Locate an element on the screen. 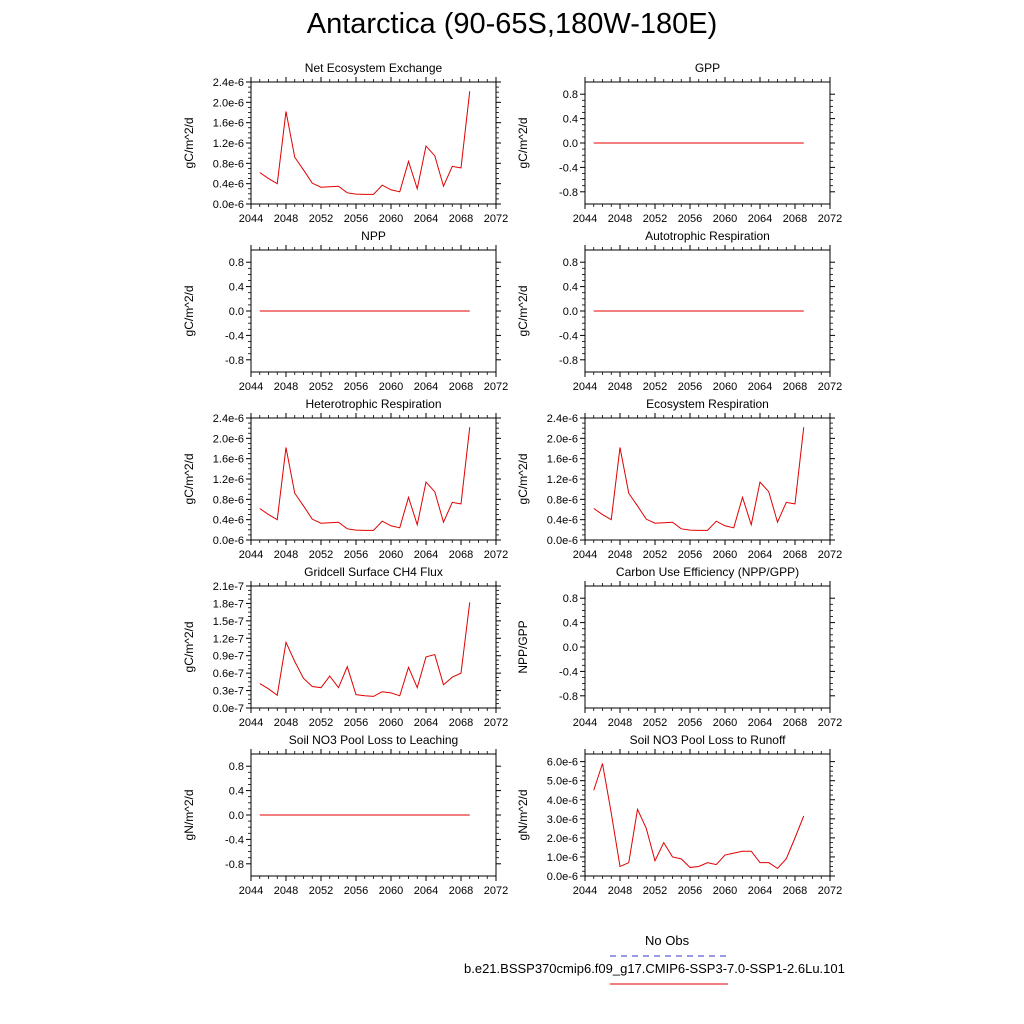  chart-title: GPP is located at coordinates (707, 68).